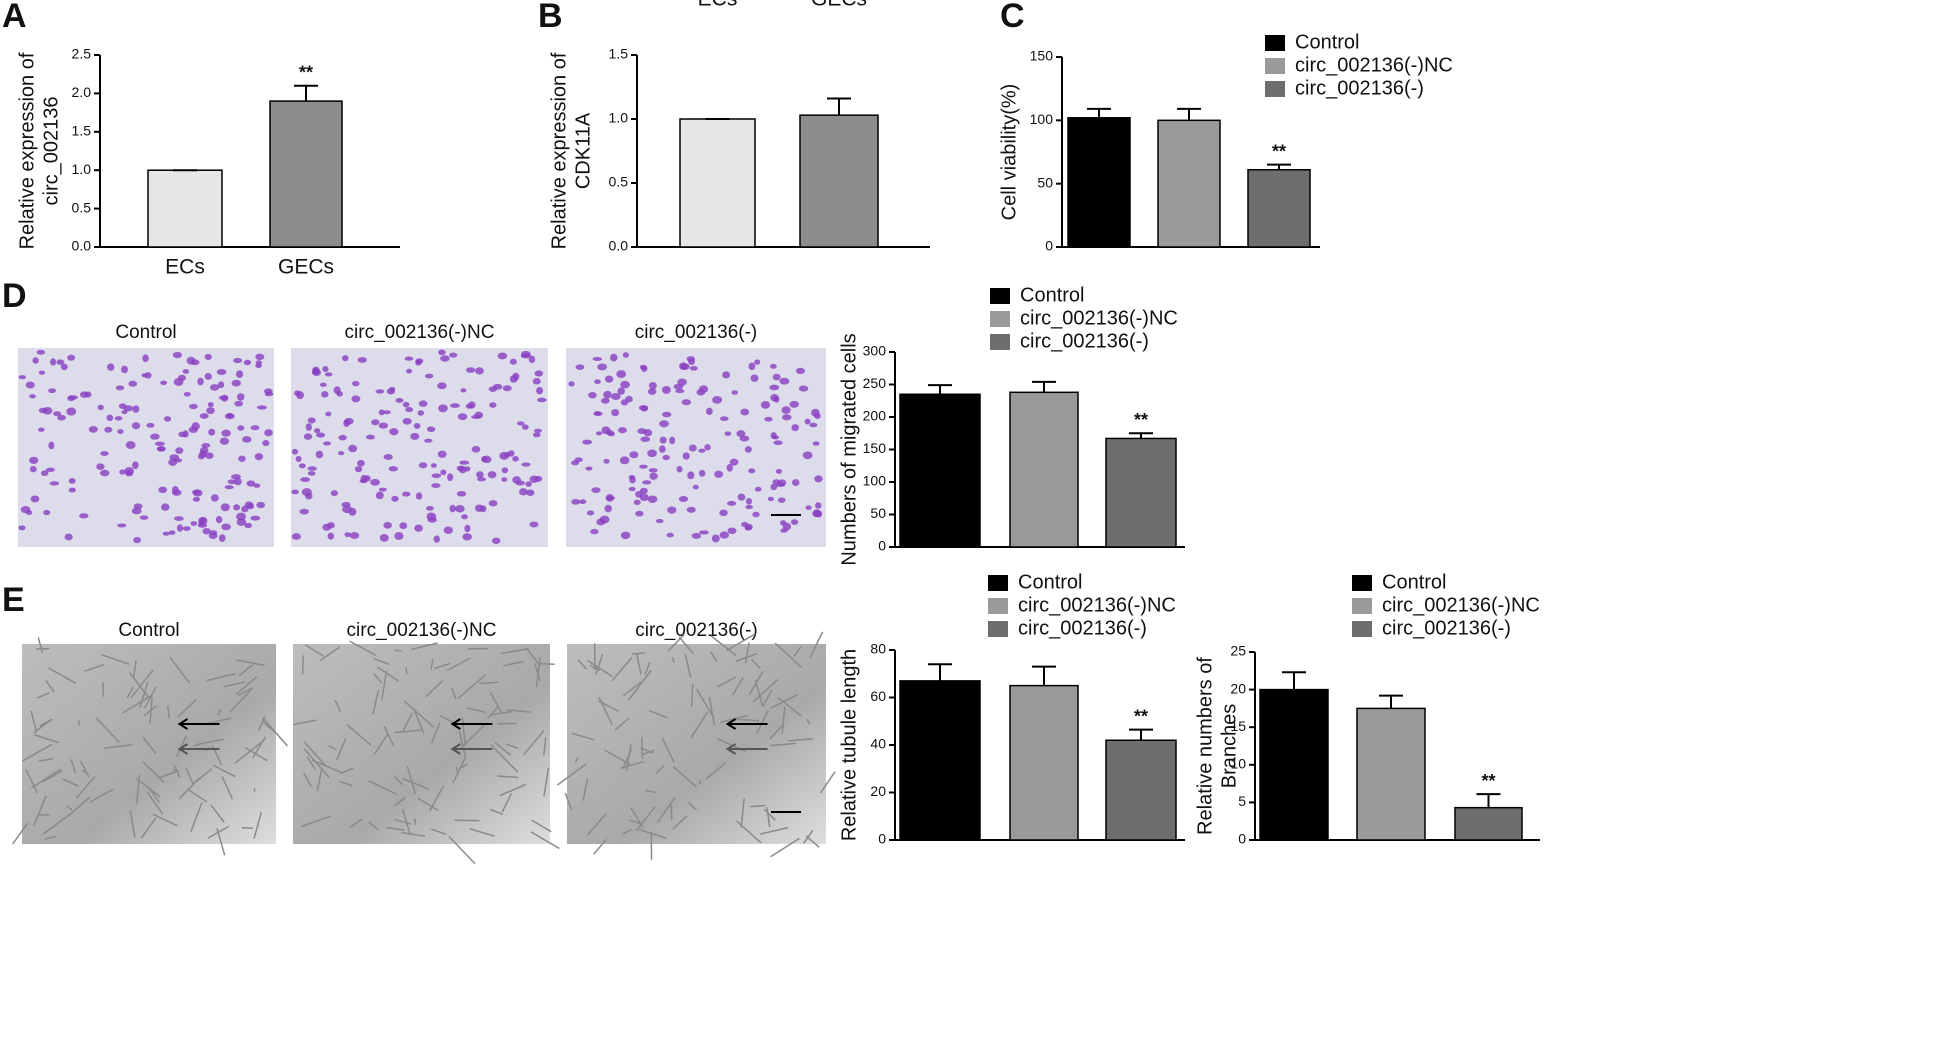  What do you see at coordinates (875, 351) in the screenshot?
I see `y-tick-label: 300` at bounding box center [875, 351].